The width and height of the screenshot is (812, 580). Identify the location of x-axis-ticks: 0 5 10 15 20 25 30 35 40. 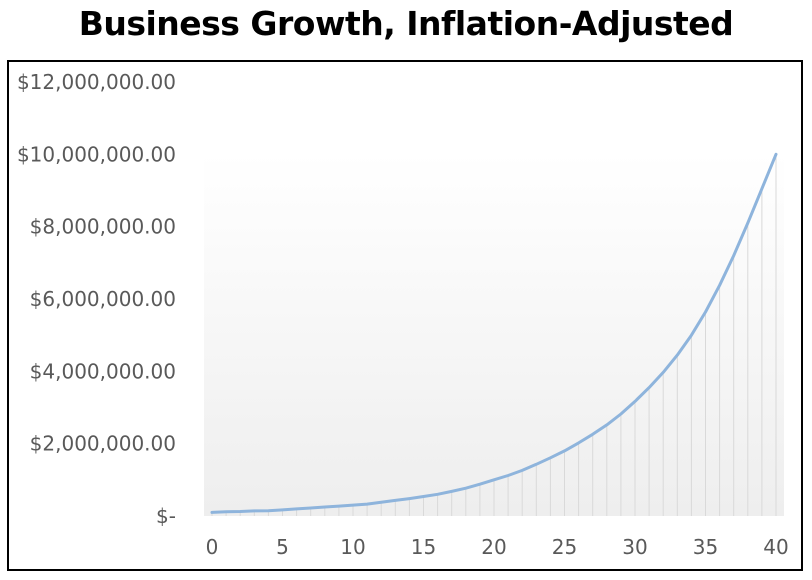
(497, 547).